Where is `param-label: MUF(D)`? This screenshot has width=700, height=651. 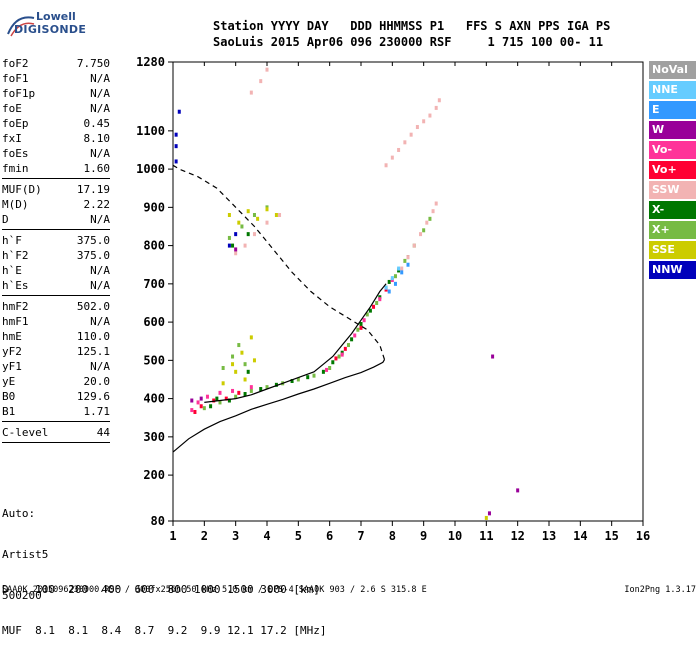
param-label: MUF(D) is located at coordinates (22, 189).